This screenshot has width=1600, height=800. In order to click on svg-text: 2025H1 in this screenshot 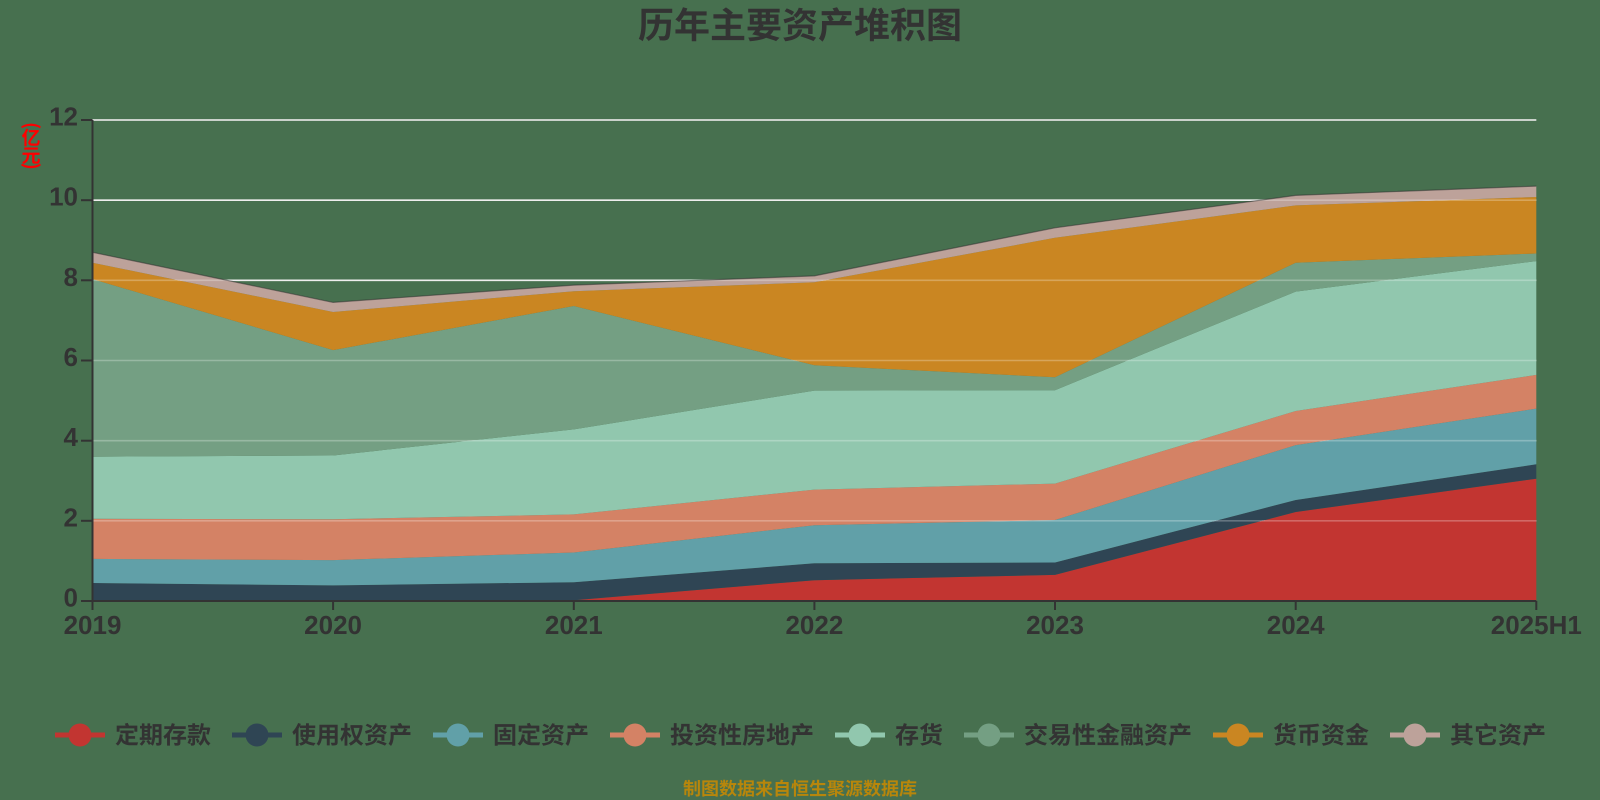, I will do `click(1536, 625)`.